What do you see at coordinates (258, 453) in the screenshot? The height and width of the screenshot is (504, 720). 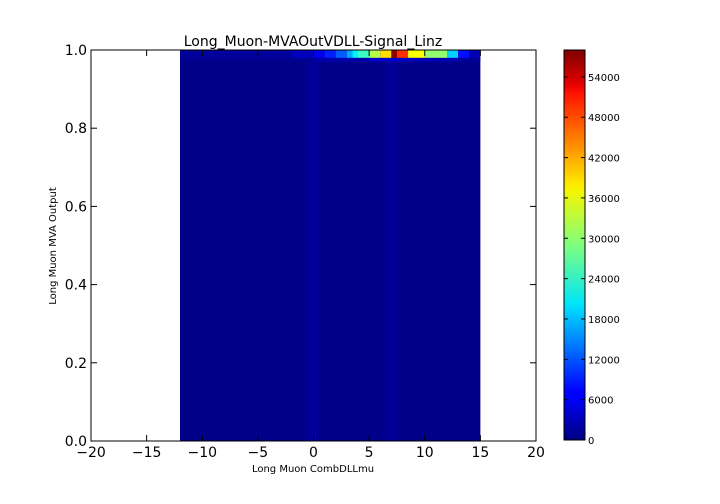 I see `x-tick-label: −5` at bounding box center [258, 453].